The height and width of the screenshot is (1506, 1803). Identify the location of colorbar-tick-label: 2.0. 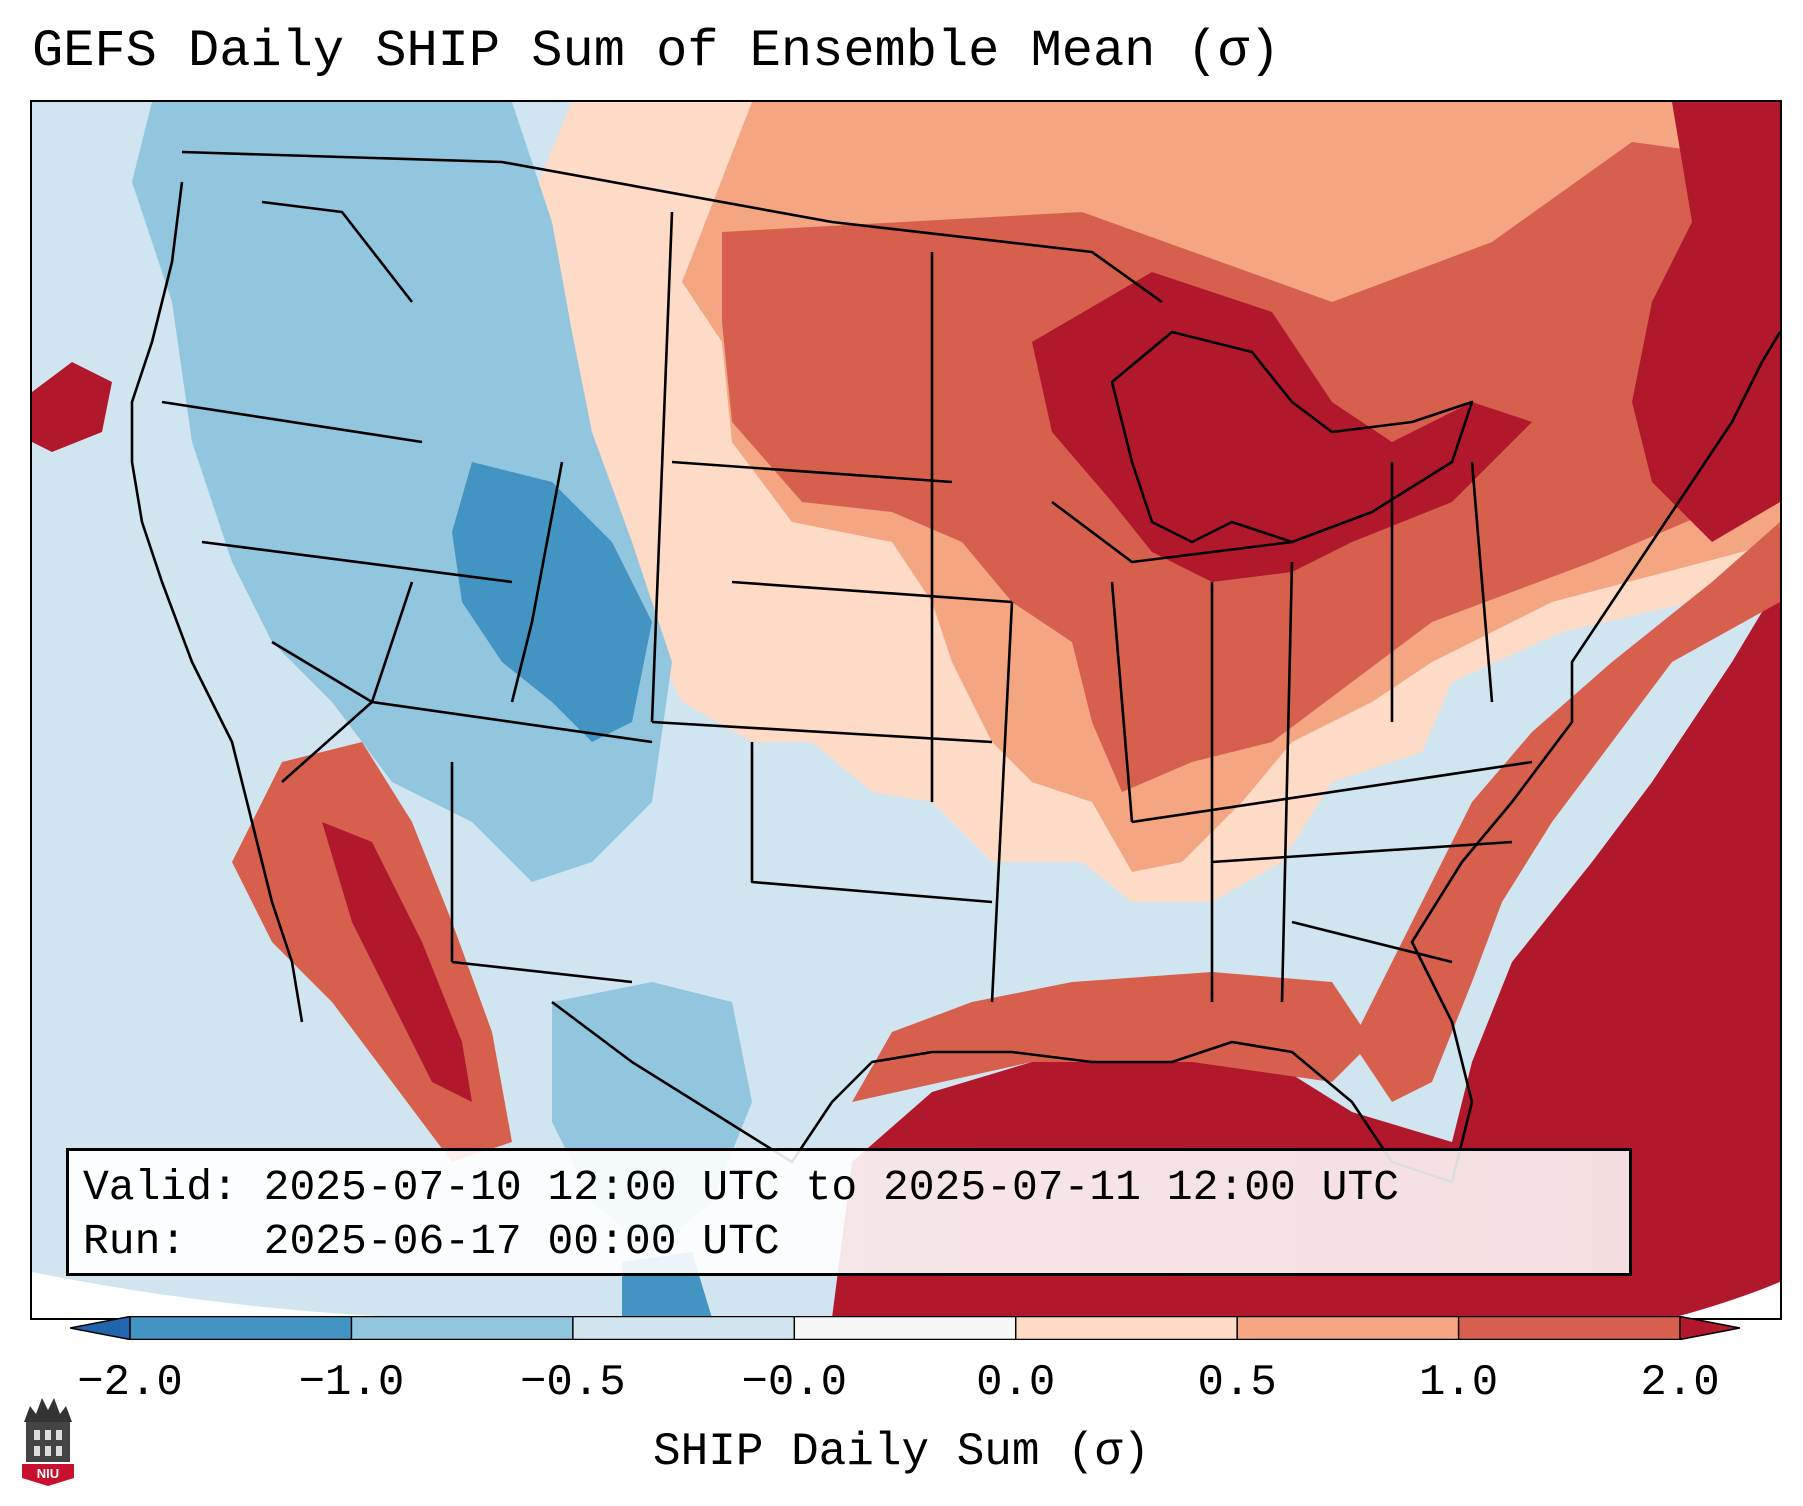
(1680, 1383).